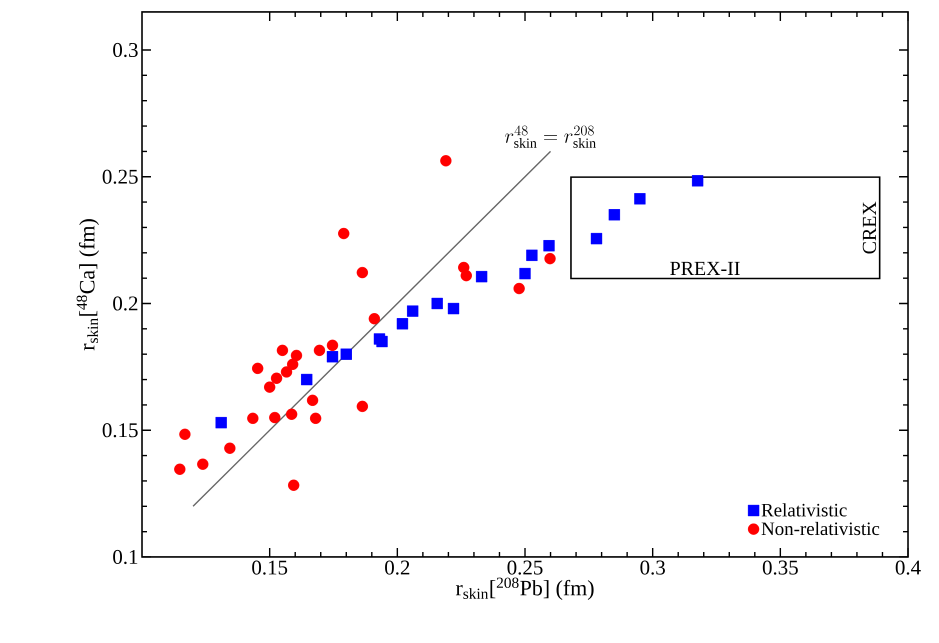 Image resolution: width=939 pixels, height=643 pixels. I want to click on annotation: $r_{\mathrm{skin}}^{48}=r_{\mathrm{skin}}^{208}$, so click(550, 136).